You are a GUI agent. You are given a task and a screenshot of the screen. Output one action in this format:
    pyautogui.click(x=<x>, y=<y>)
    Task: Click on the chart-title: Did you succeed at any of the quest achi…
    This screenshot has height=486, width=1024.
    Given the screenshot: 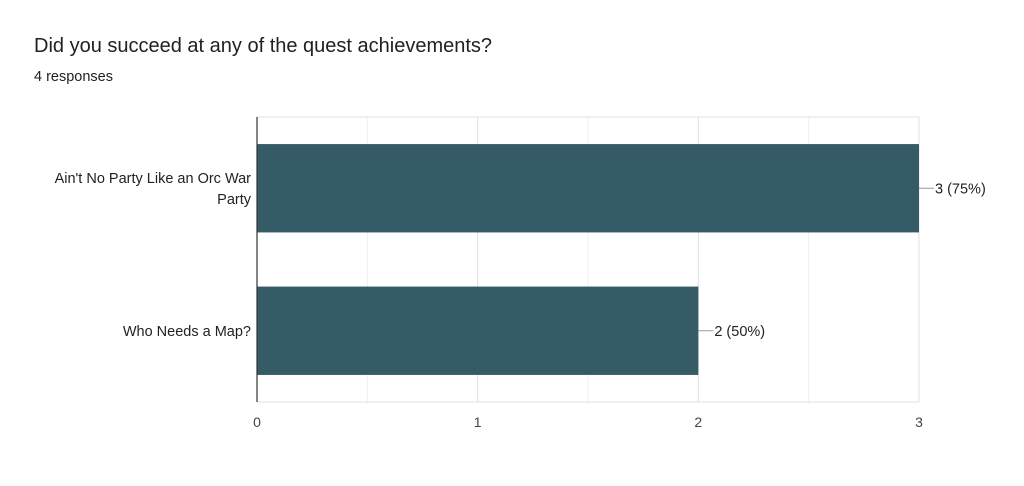 What is the action you would take?
    pyautogui.click(x=263, y=46)
    